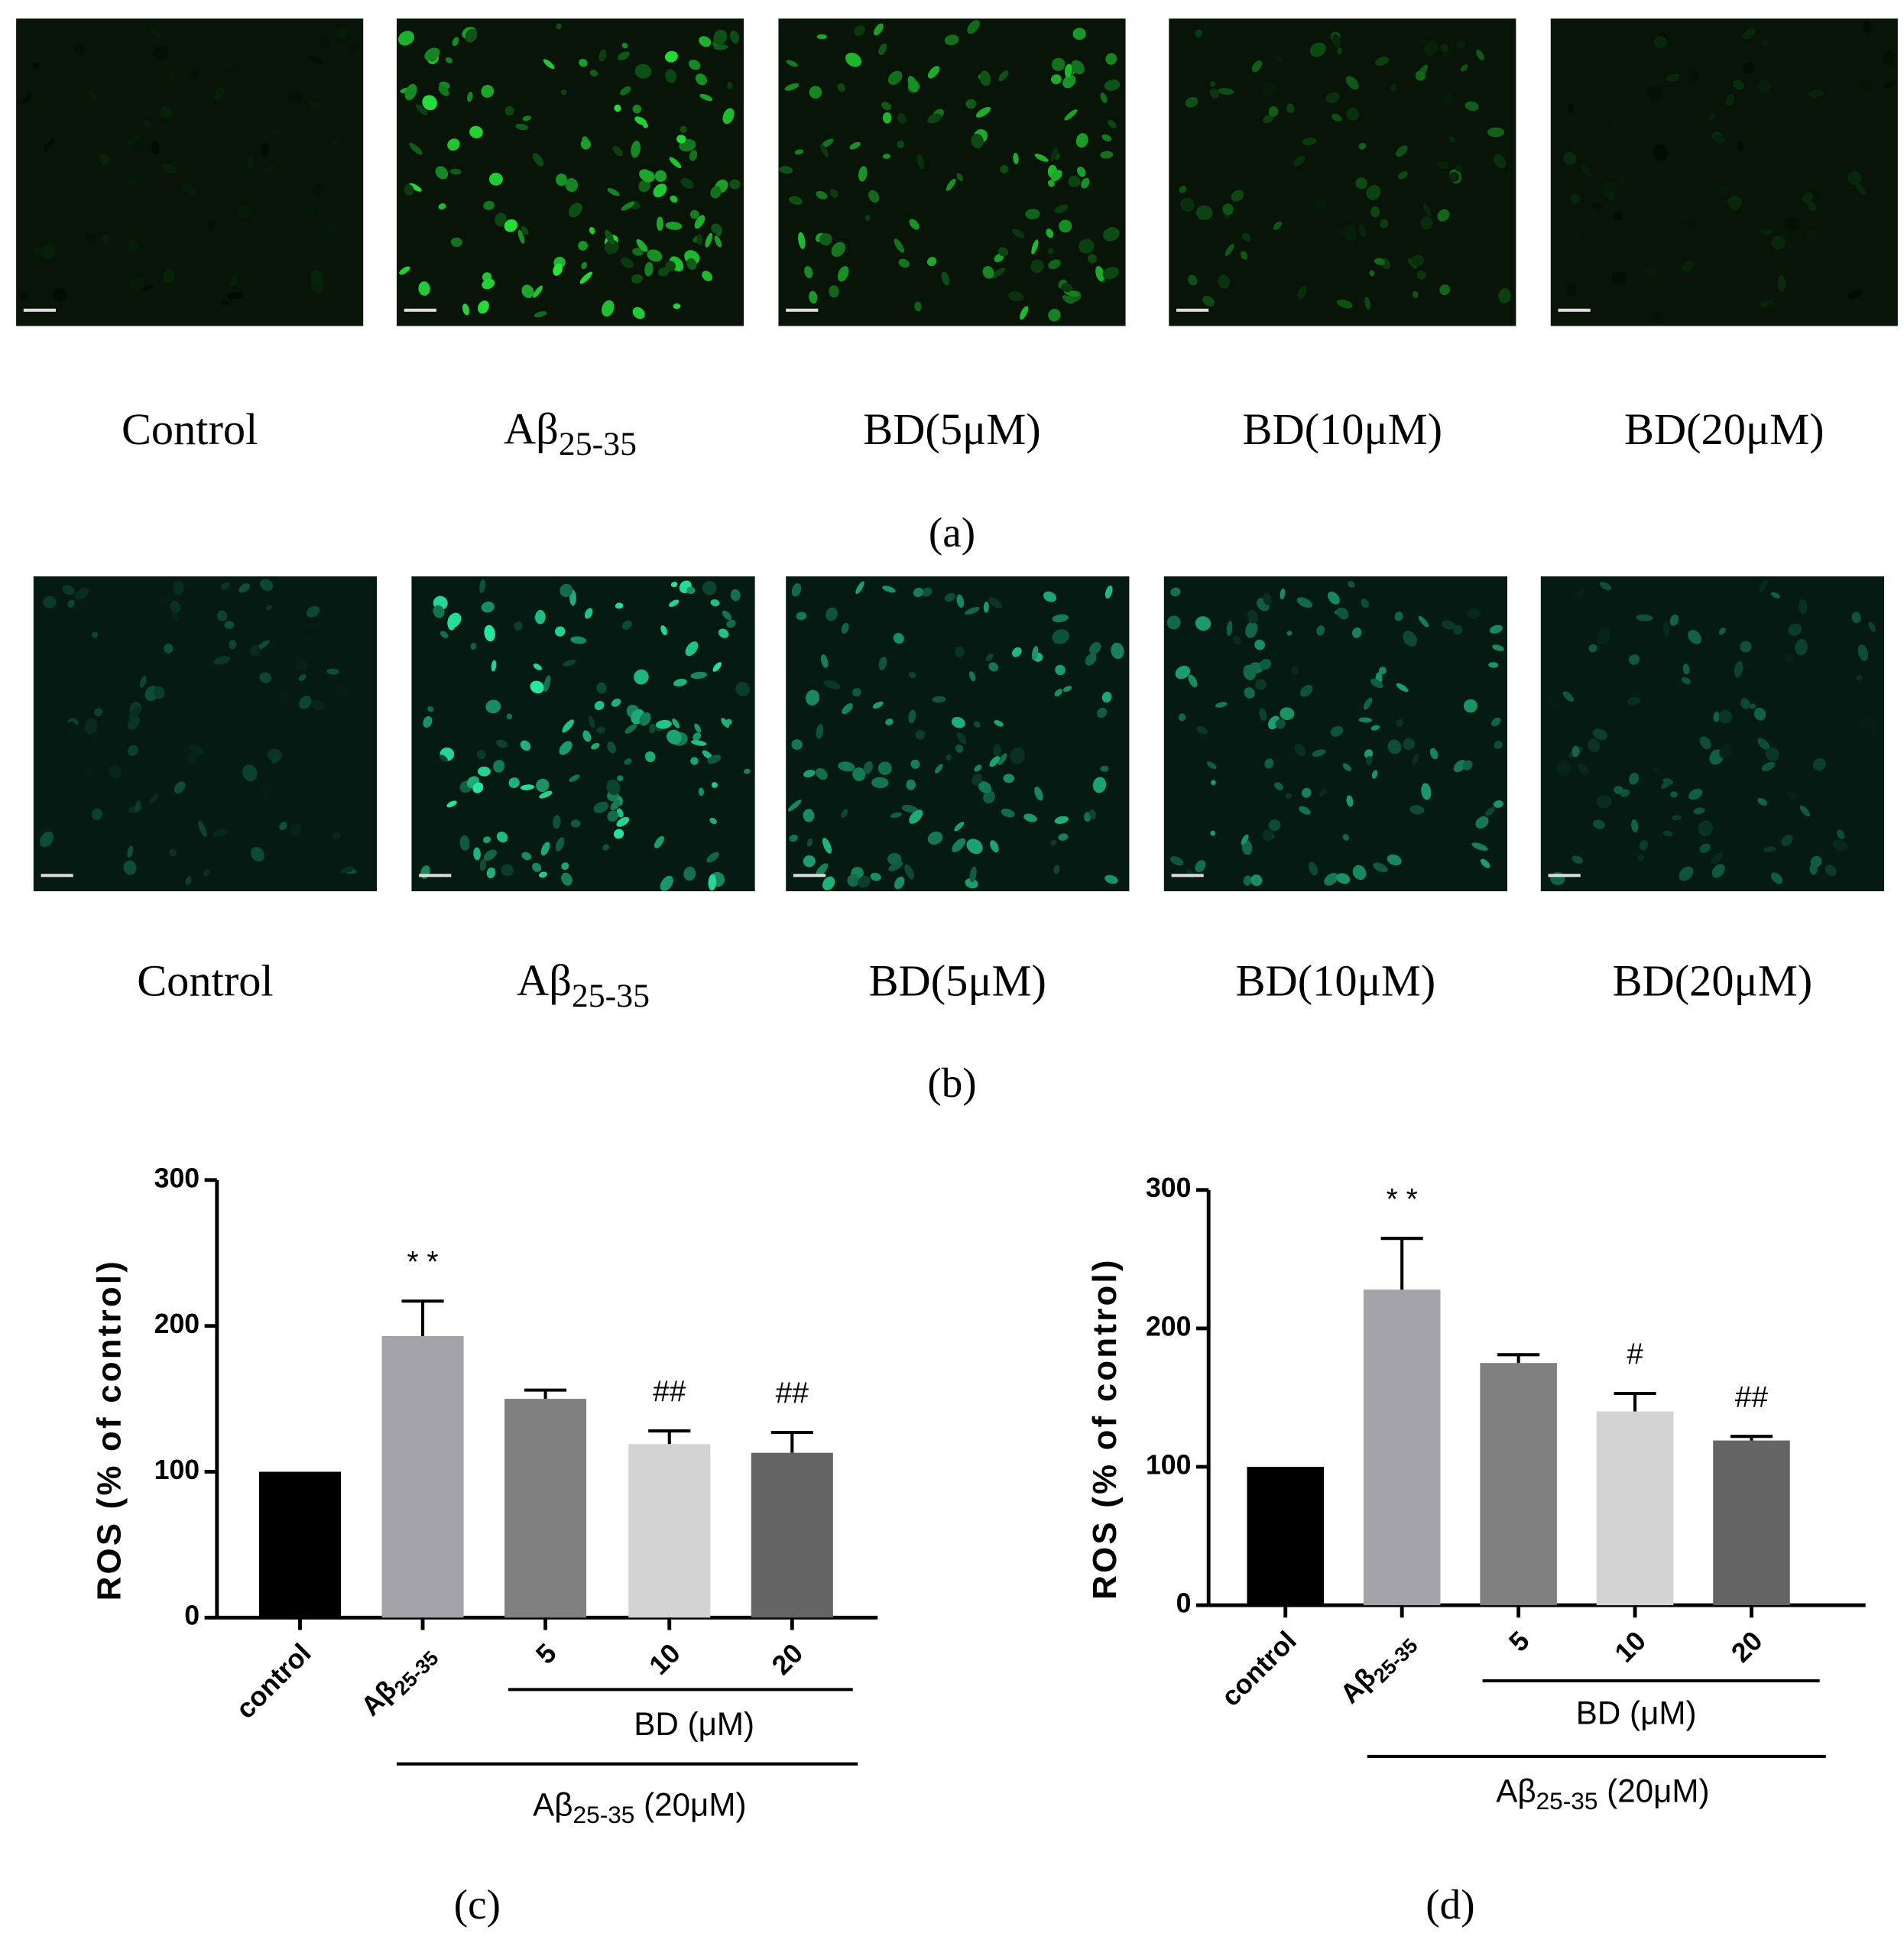  I want to click on error-bar, so click(1518, 1358).